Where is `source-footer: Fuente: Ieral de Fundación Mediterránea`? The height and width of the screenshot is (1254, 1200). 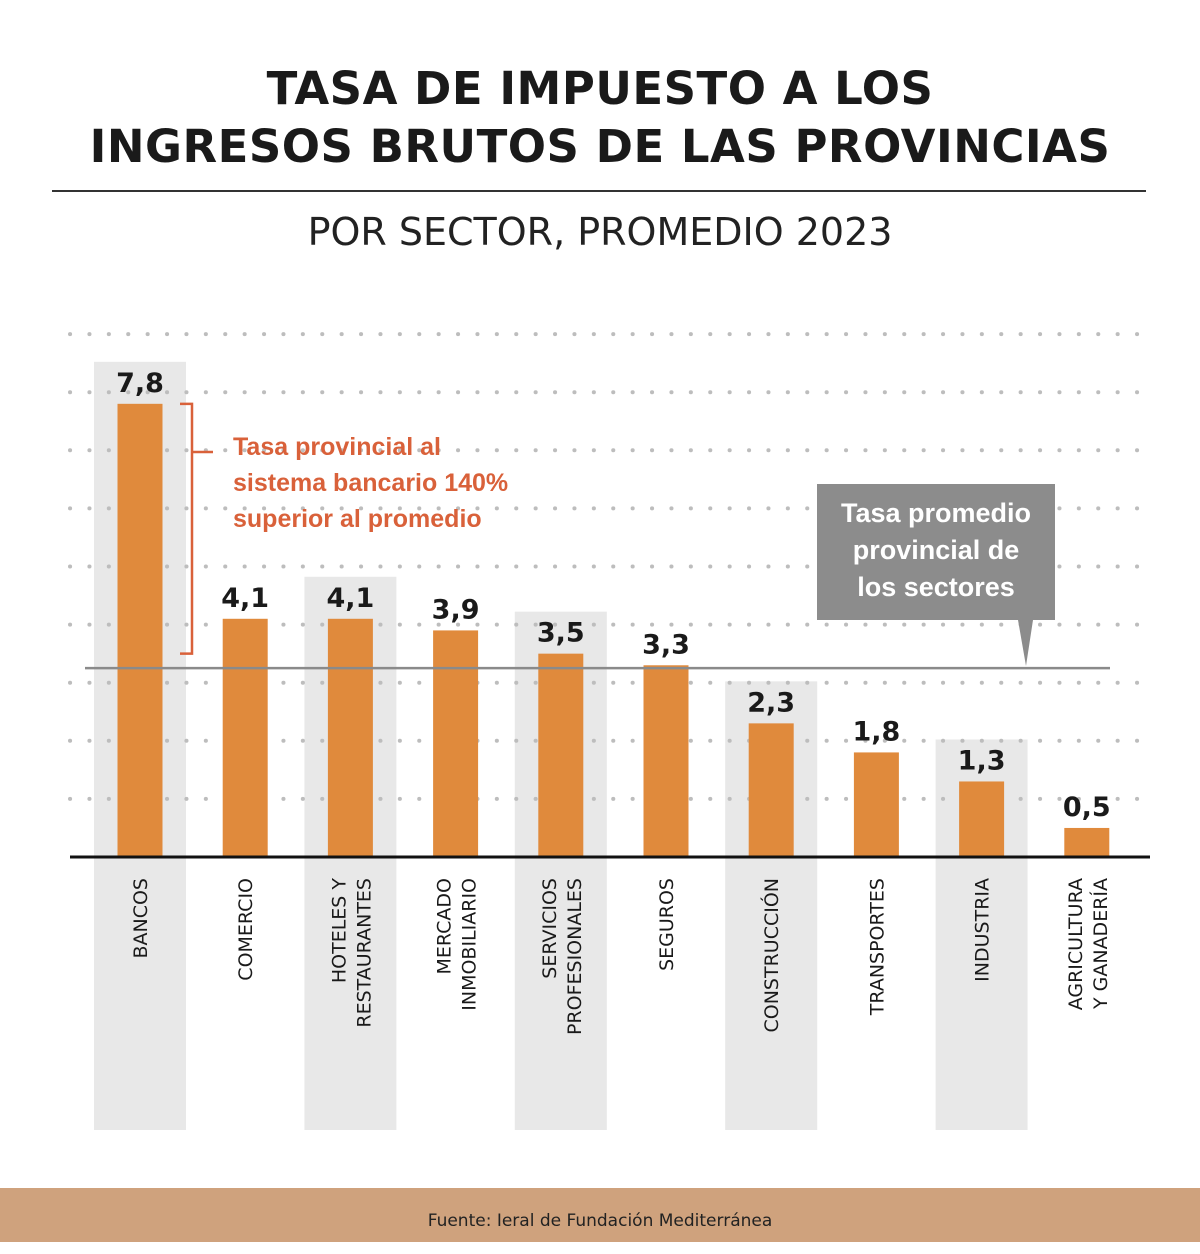 source-footer: Fuente: Ieral de Fundación Mediterránea is located at coordinates (600, 1215).